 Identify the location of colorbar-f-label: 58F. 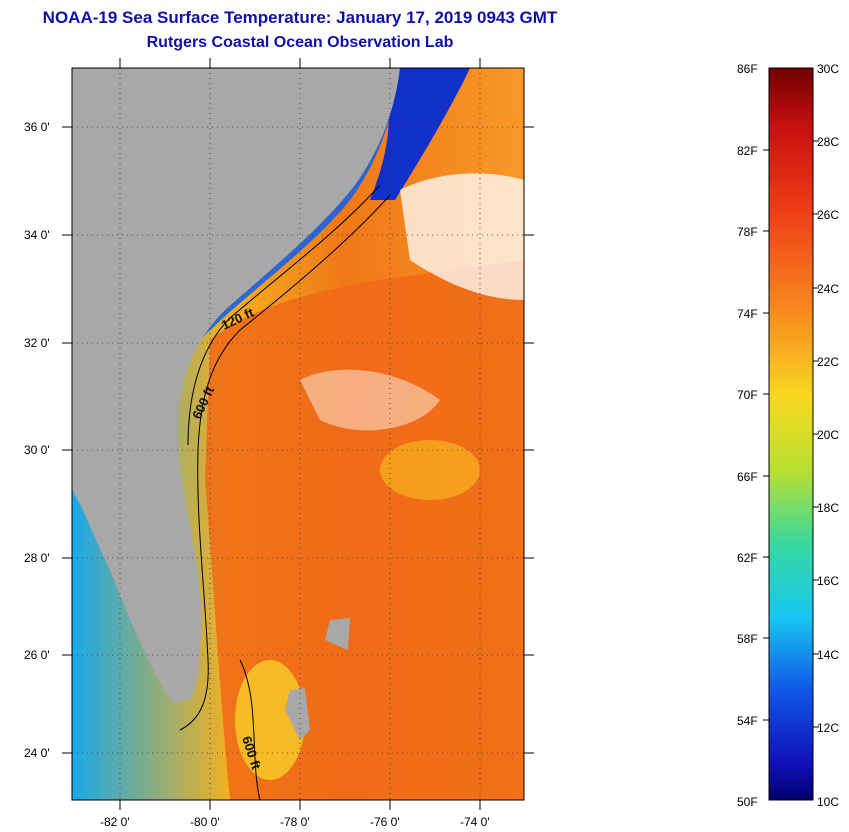
(747, 639).